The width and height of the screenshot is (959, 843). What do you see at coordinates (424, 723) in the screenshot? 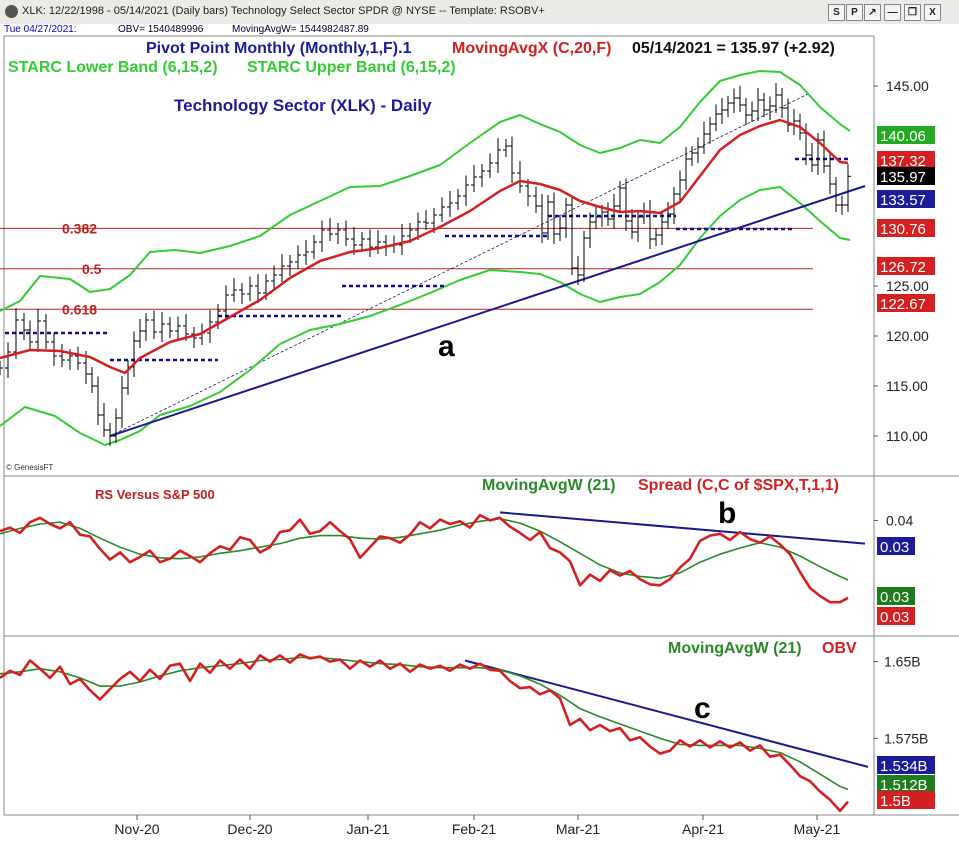
I see `obv-moving-average` at bounding box center [424, 723].